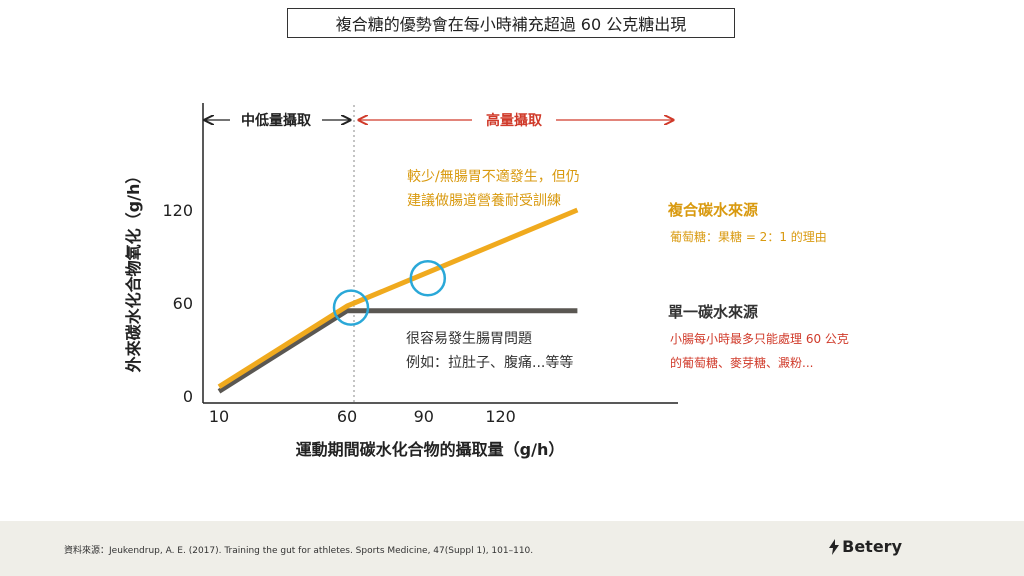 The height and width of the screenshot is (576, 1024). What do you see at coordinates (177, 210) in the screenshot?
I see `y-tick-120: 120` at bounding box center [177, 210].